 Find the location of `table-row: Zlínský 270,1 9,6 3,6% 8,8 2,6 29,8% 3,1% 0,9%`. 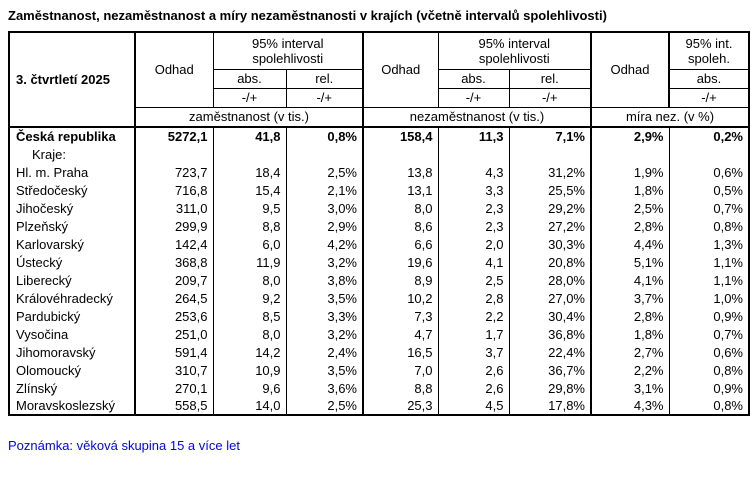

table-row: Zlínský 270,1 9,6 3,6% 8,8 2,6 29,8% 3,1% 0,9% is located at coordinates (379, 388).